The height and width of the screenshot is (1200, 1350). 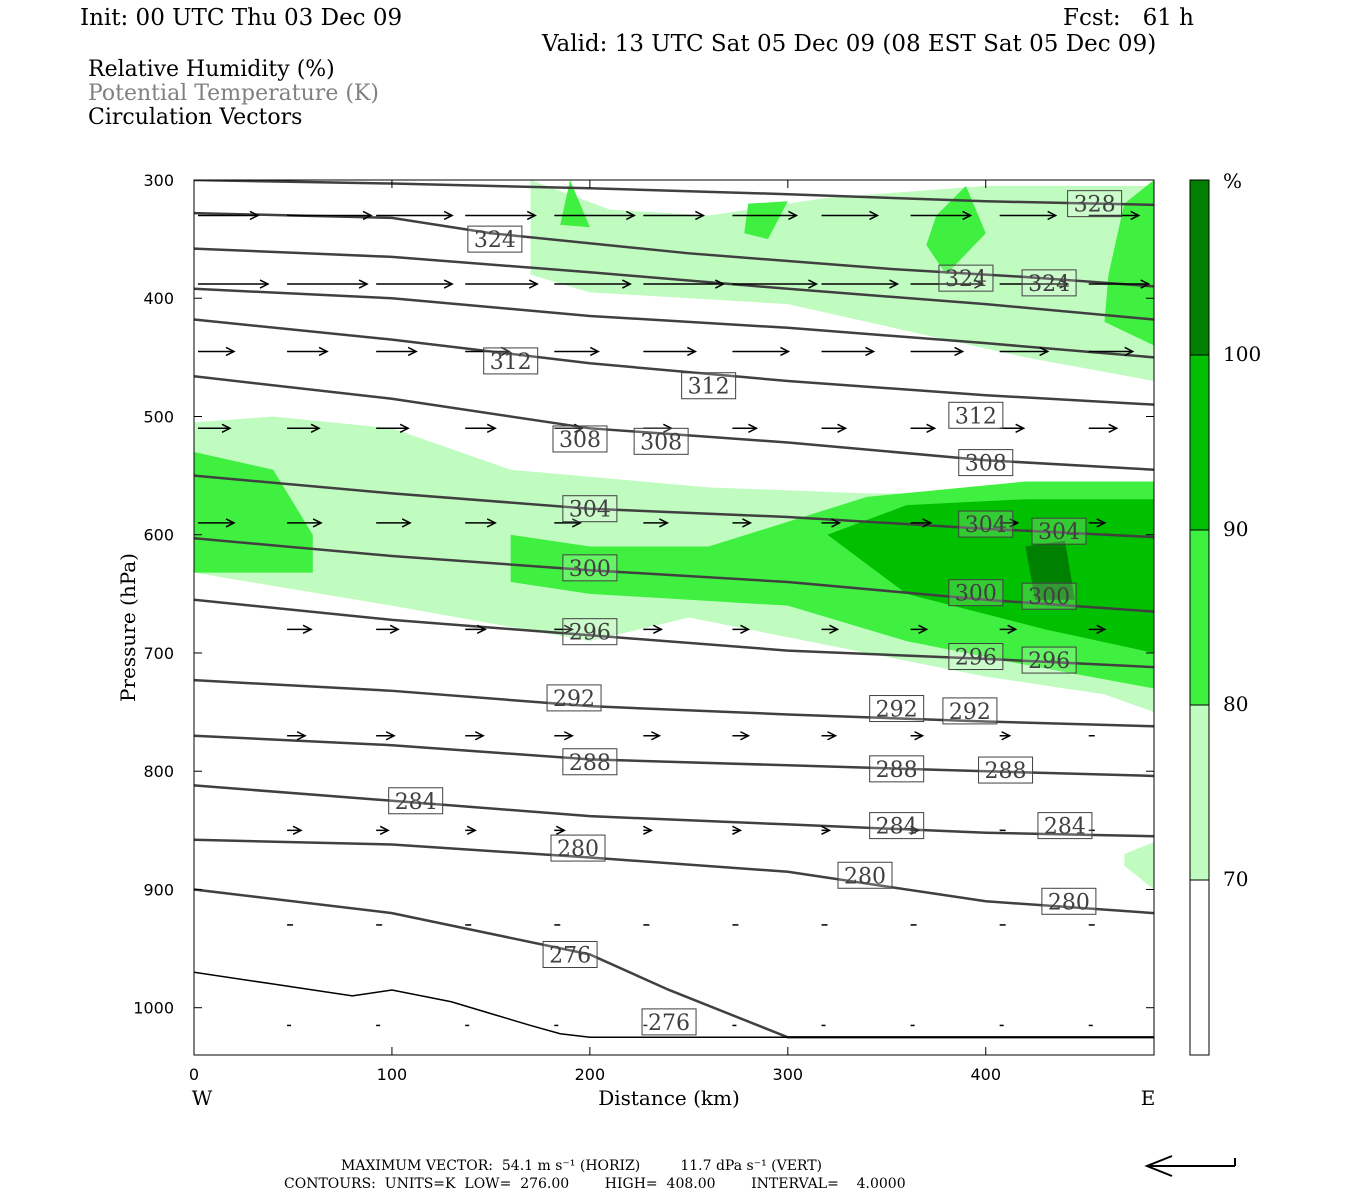 What do you see at coordinates (669, 1098) in the screenshot?
I see `x-axis-label: Distance (km)` at bounding box center [669, 1098].